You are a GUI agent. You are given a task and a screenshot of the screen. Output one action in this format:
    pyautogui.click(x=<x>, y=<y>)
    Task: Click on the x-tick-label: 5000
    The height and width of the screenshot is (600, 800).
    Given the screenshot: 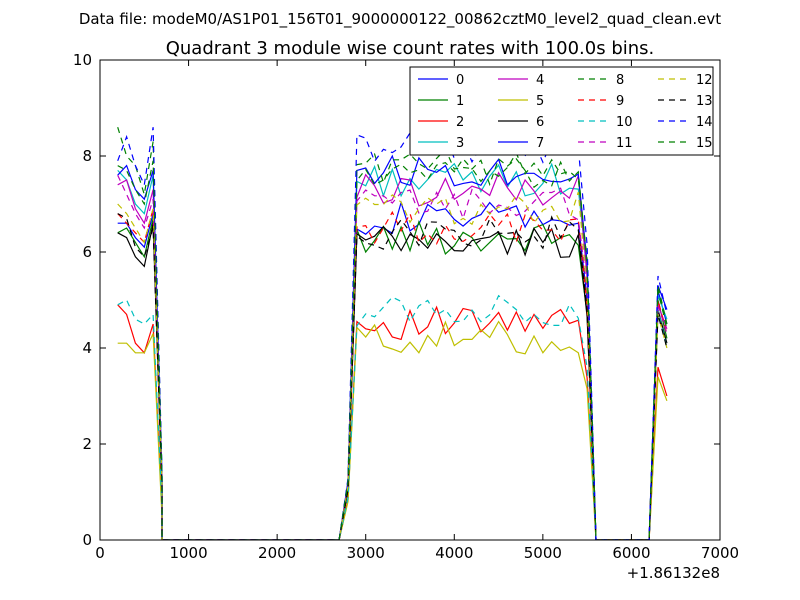 What is the action you would take?
    pyautogui.click(x=543, y=553)
    